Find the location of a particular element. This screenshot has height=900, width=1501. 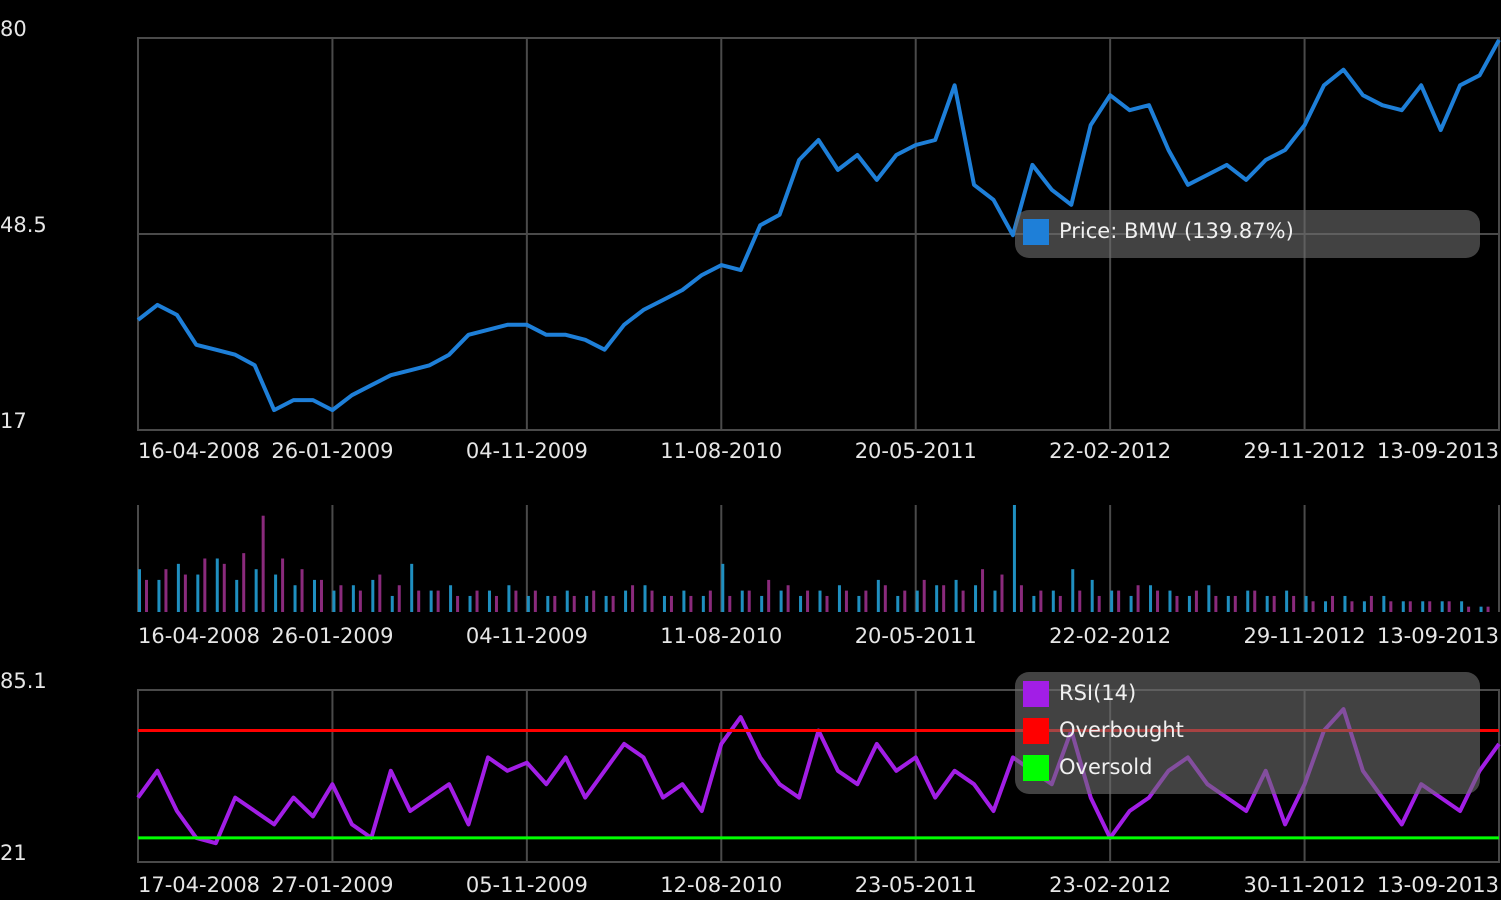

x-tick-label: 13-09-2013 is located at coordinates (1438, 451).